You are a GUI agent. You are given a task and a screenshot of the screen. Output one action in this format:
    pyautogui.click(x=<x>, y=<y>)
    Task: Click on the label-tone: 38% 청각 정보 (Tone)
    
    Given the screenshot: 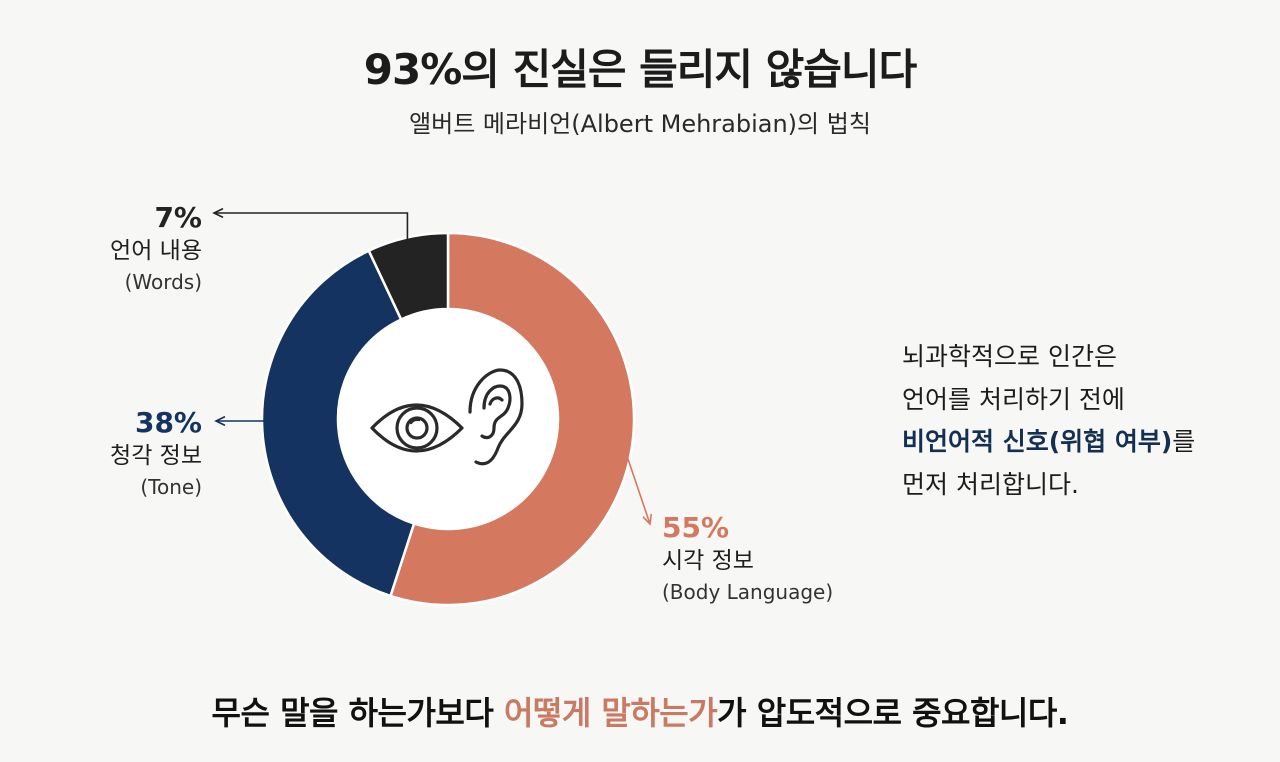 What is the action you would take?
    pyautogui.click(x=156, y=452)
    